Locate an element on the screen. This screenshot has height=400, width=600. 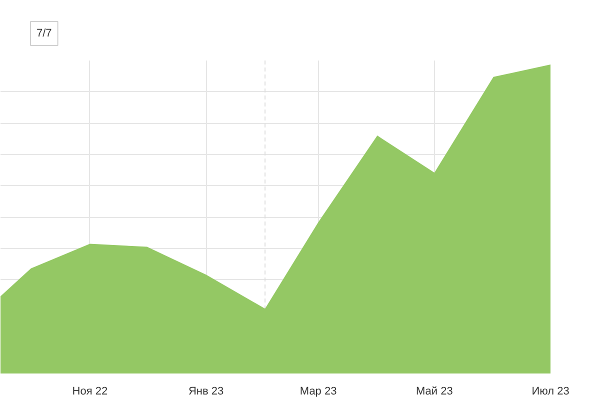
text: 7/7 is located at coordinates (44, 34).